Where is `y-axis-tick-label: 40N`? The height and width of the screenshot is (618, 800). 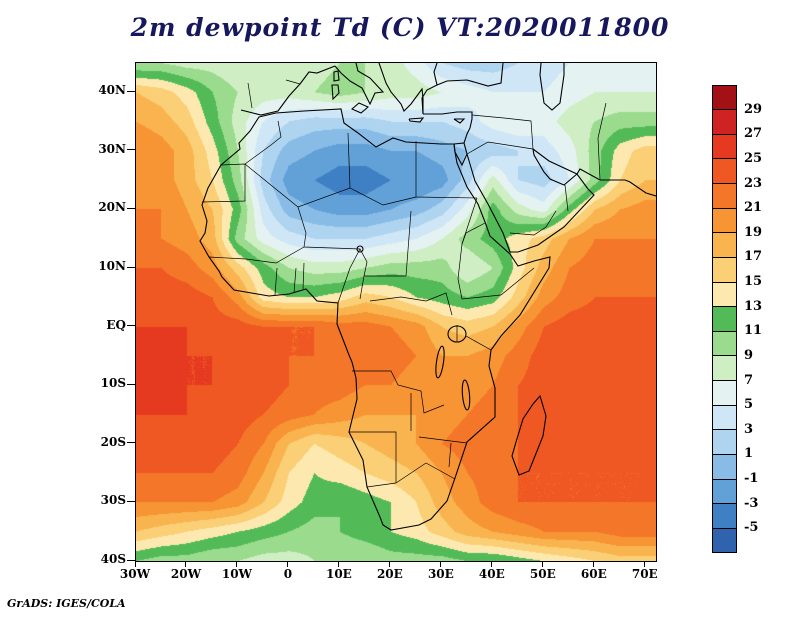
y-axis-tick-label: 40N is located at coordinates (112, 90).